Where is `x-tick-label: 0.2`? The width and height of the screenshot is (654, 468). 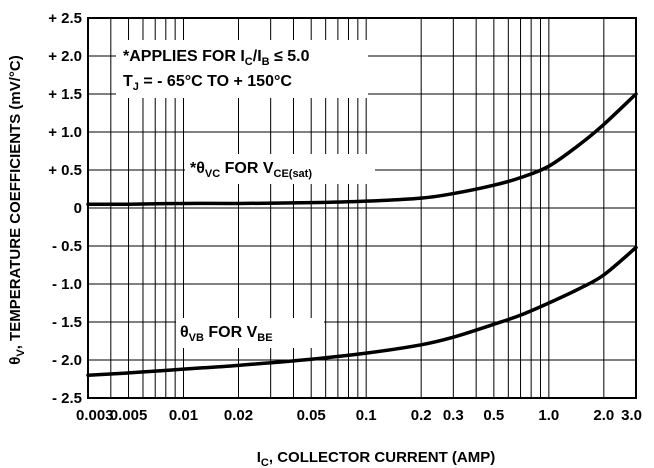 x-tick-label: 0.2 is located at coordinates (421, 415).